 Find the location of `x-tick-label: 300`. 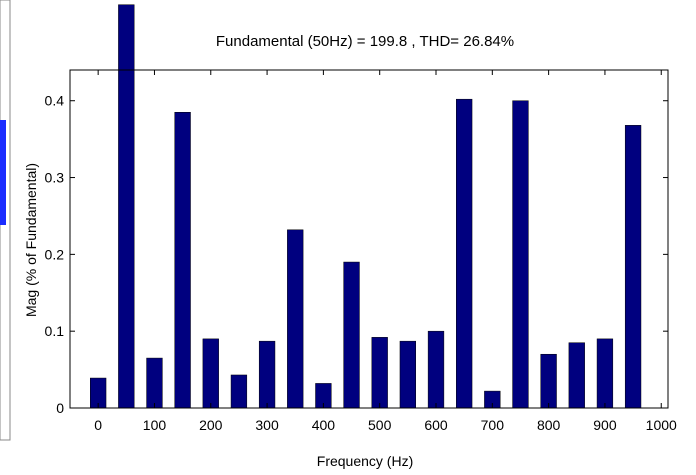

x-tick-label: 300 is located at coordinates (267, 425).